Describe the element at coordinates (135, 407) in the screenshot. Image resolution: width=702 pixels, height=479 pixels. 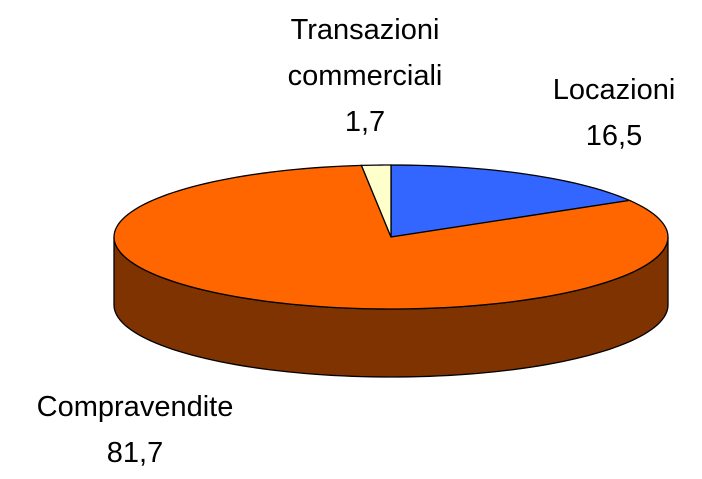
I see `category-label: Compravendite` at that location.